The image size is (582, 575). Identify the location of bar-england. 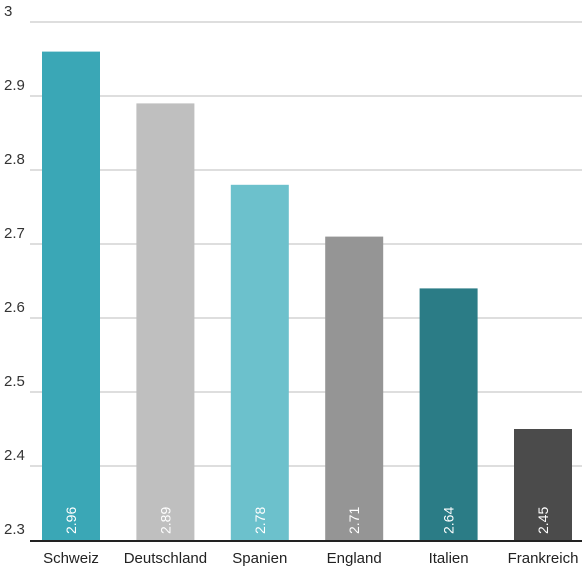
(354, 388).